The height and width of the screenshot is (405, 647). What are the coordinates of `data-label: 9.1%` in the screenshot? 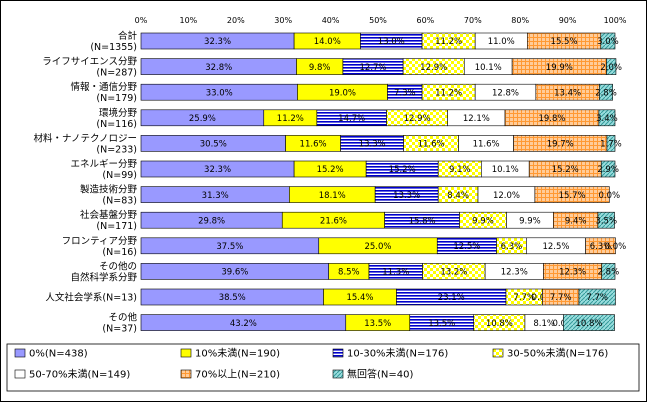 It's located at (460, 170).